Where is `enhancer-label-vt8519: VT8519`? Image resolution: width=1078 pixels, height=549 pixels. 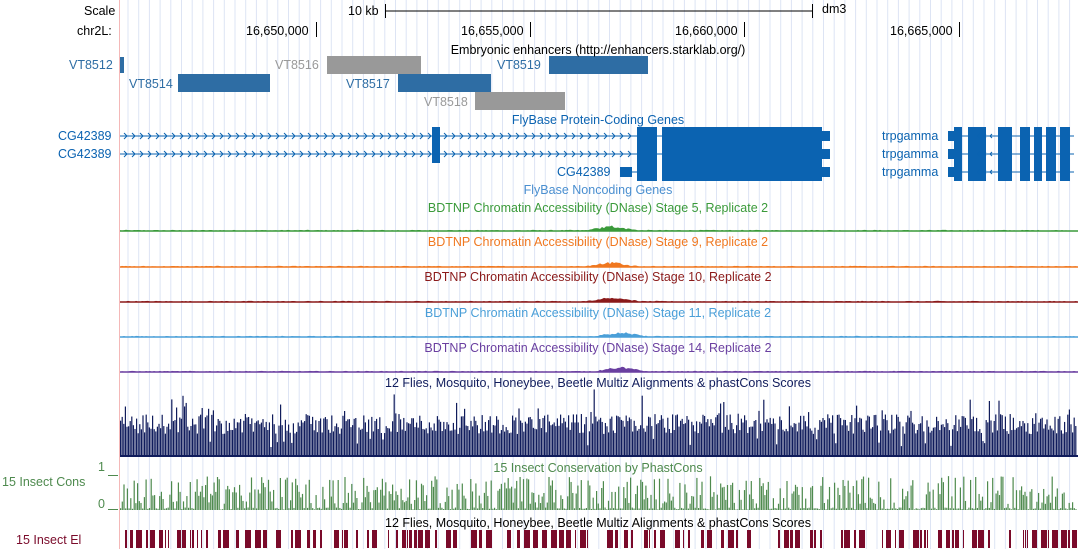 enhancer-label-vt8519: VT8519 is located at coordinates (519, 65).